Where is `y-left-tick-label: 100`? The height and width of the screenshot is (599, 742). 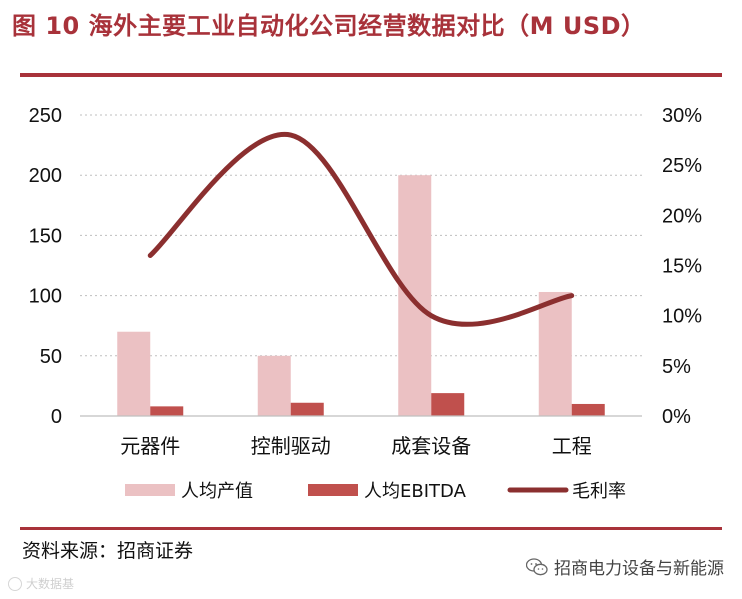 y-left-tick-label: 100 is located at coordinates (45, 297).